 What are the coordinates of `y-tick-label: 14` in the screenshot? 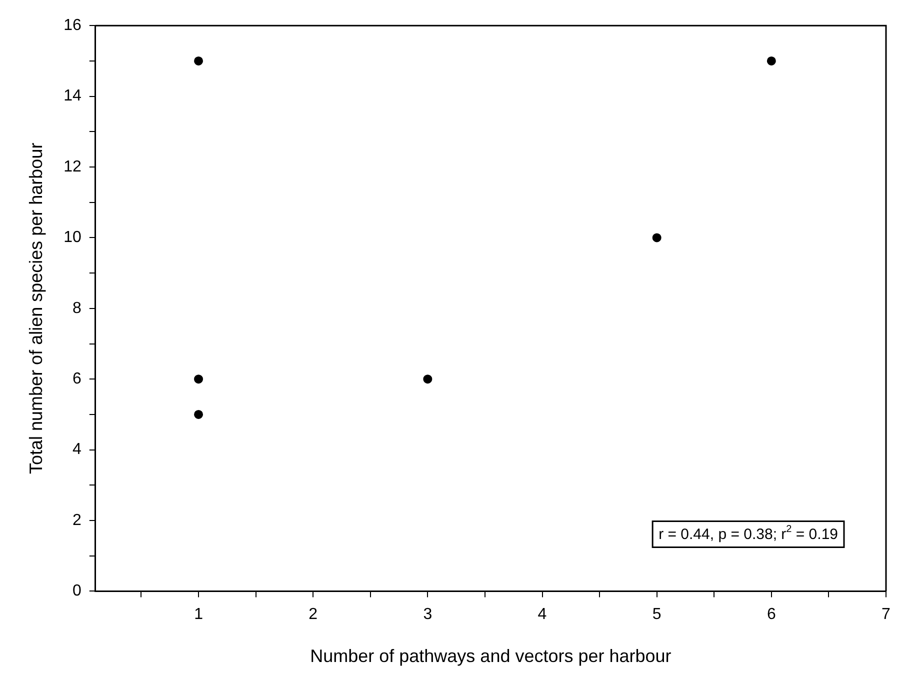 It's located at (73, 96).